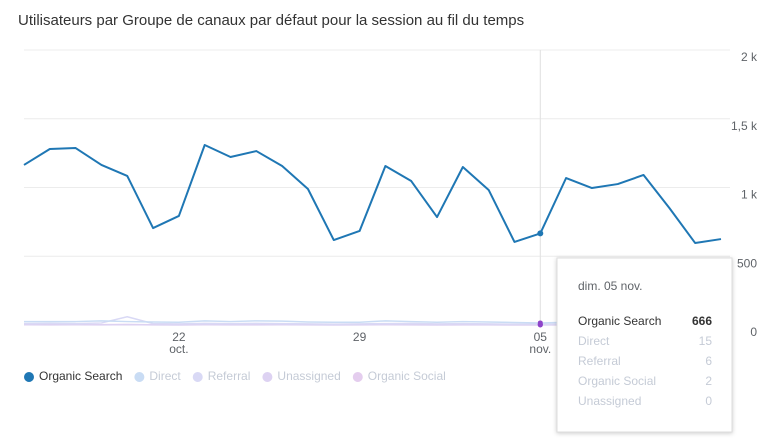 The image size is (777, 440). Describe the element at coordinates (702, 321) in the screenshot. I see `tooltip-value: 666` at that location.